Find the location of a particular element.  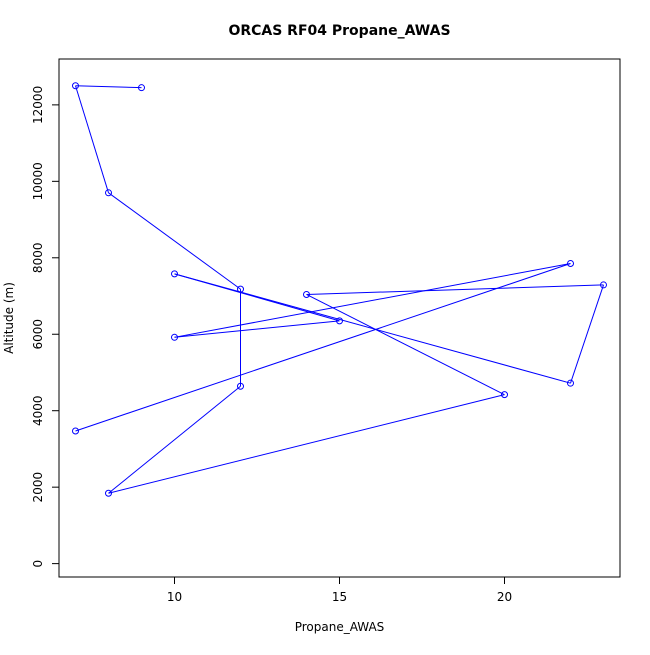

y-tick-label: 6000 is located at coordinates (38, 334).